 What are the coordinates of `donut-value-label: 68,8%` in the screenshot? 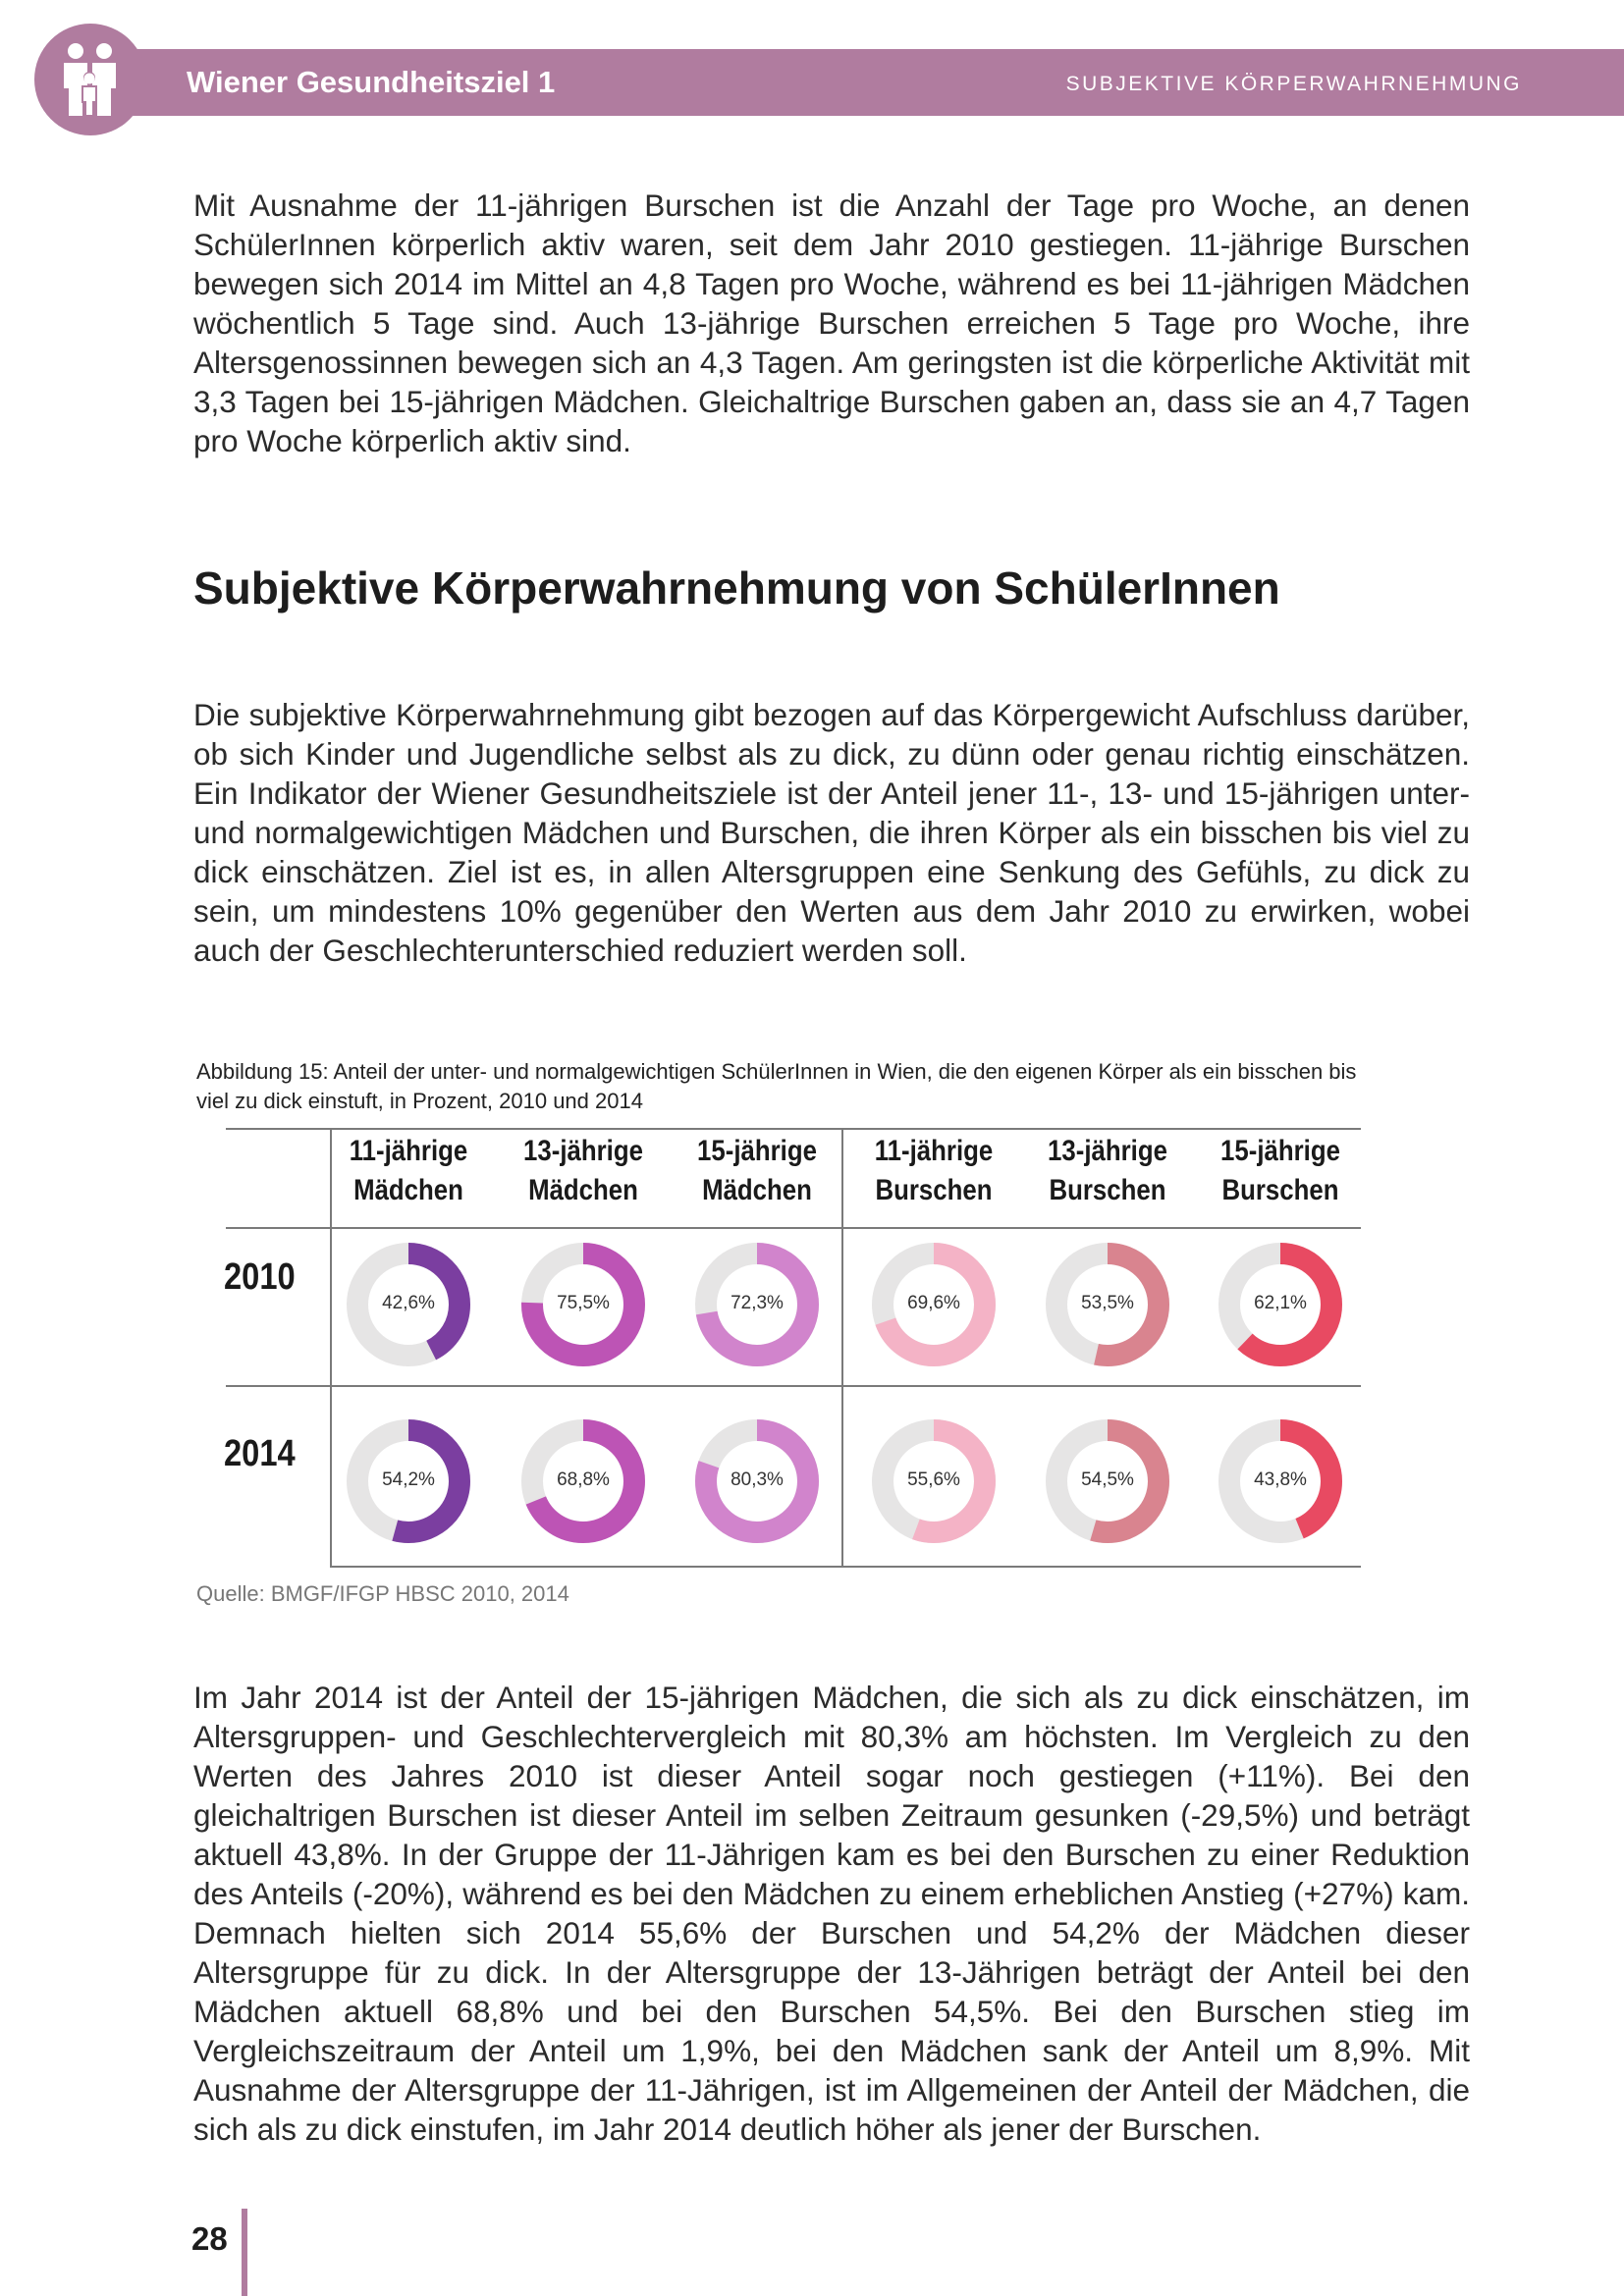 It's located at (583, 1479).